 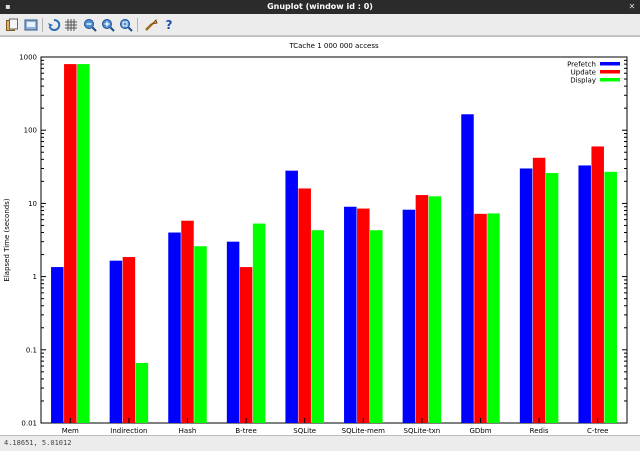 What do you see at coordinates (376, 326) in the screenshot?
I see `bar-display-sqlite-mem` at bounding box center [376, 326].